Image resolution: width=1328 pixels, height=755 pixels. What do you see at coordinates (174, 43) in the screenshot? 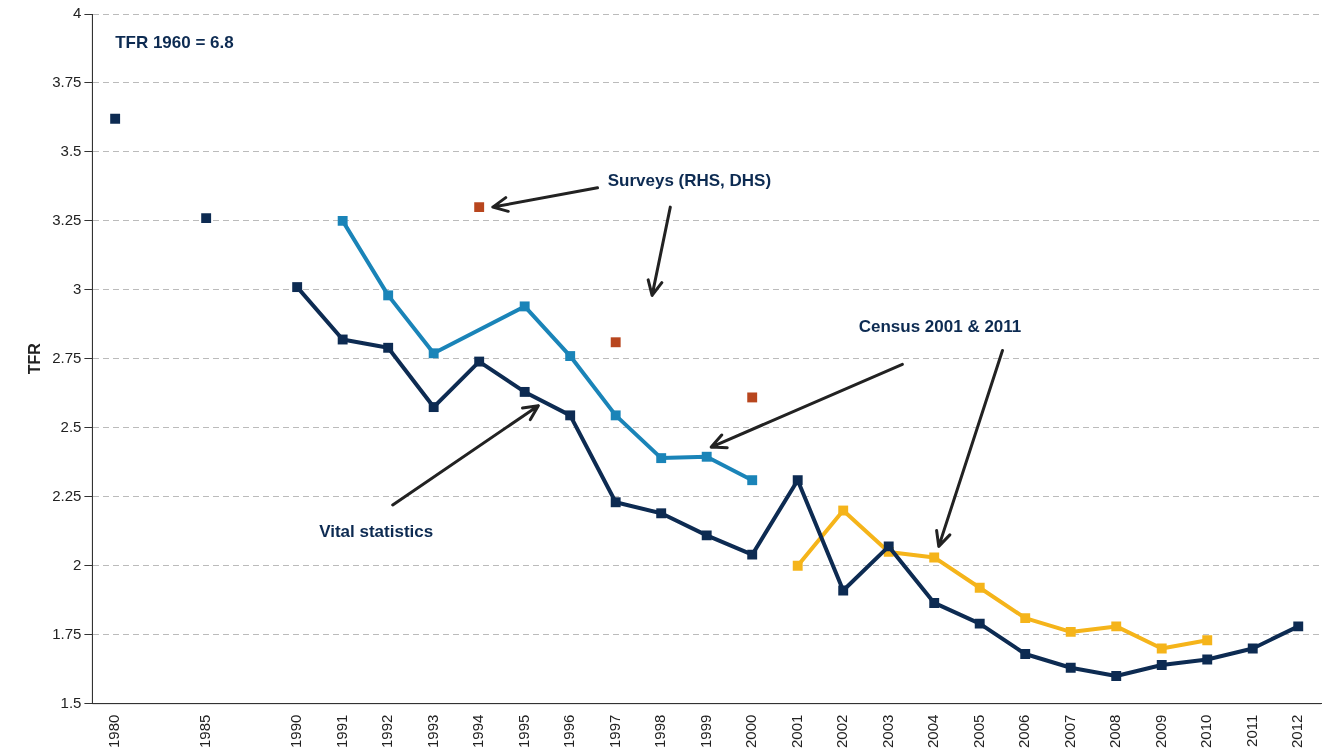
I see `annotation: TFR 1960 = 6.8` at bounding box center [174, 43].